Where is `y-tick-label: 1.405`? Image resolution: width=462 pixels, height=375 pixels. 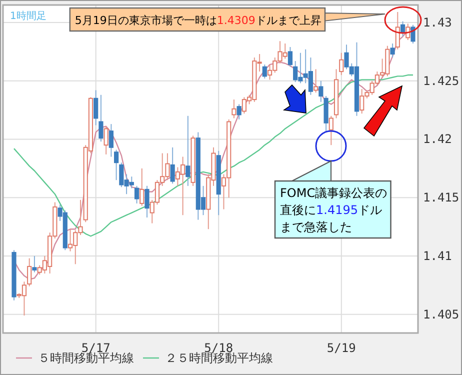 y-tick-label: 1.405 is located at coordinates (441, 314).